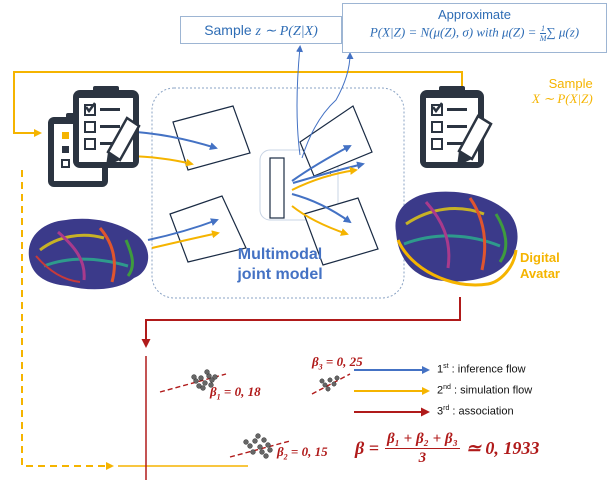  Describe the element at coordinates (440, 369) in the screenshot. I see `legend-ordinal-1: 1` at that location.